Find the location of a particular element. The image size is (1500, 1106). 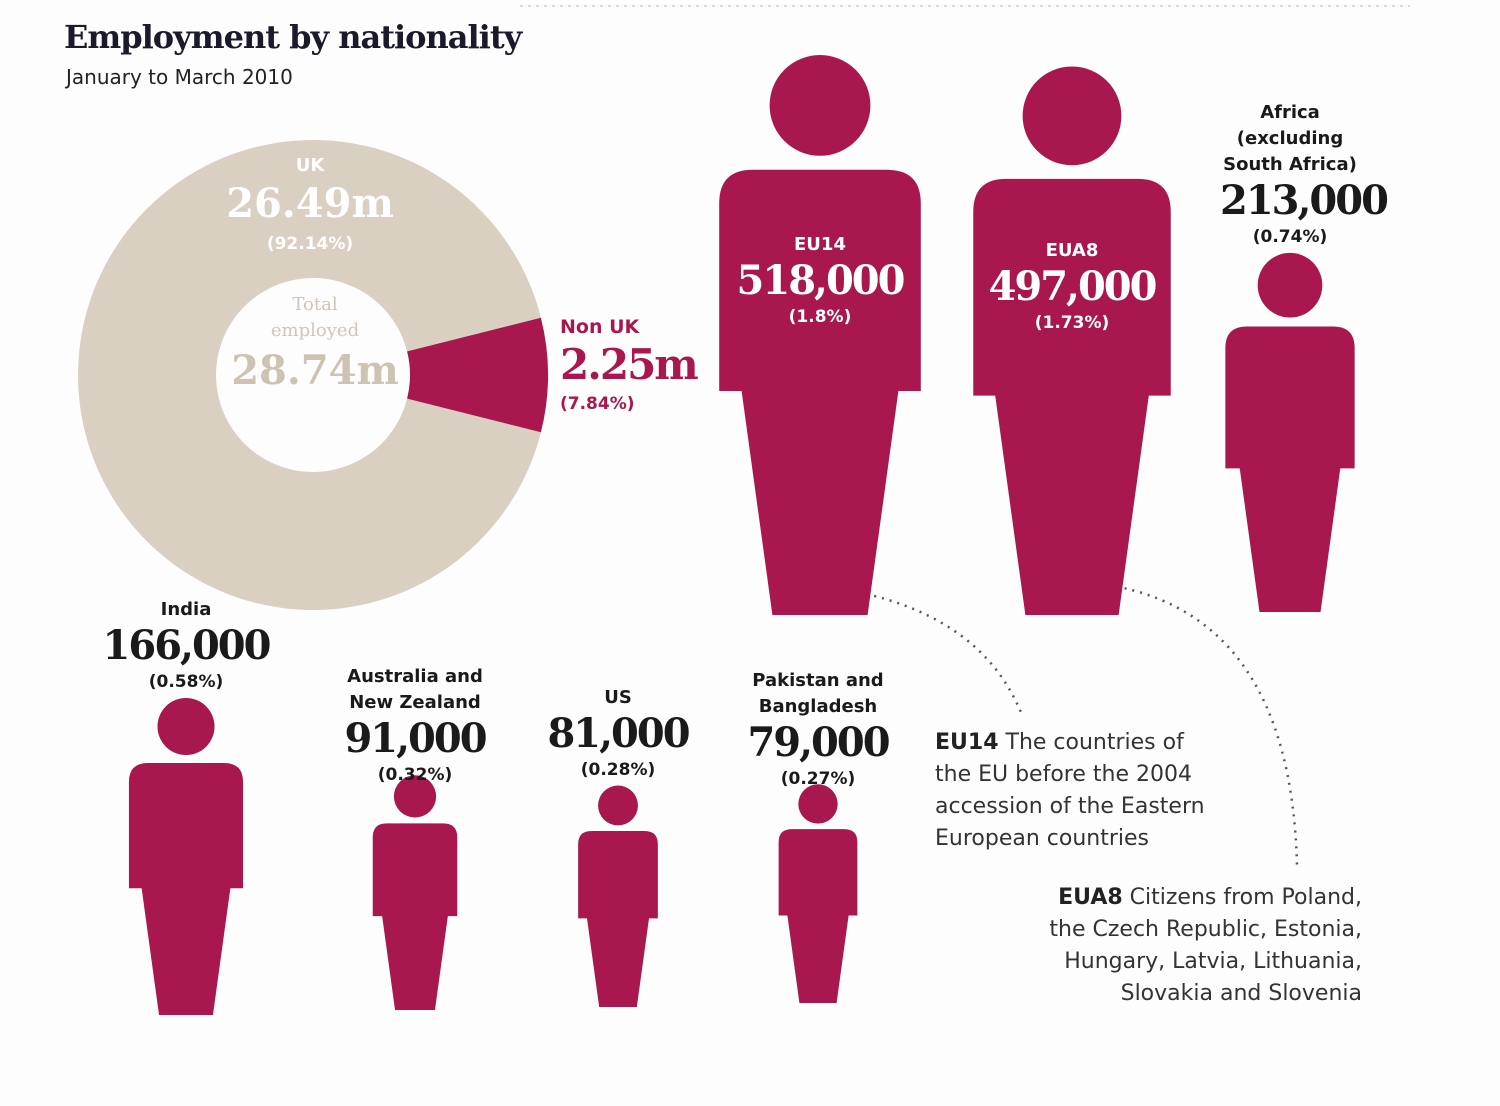

chart-subtitle: January to March 2010 is located at coordinates (179, 77).